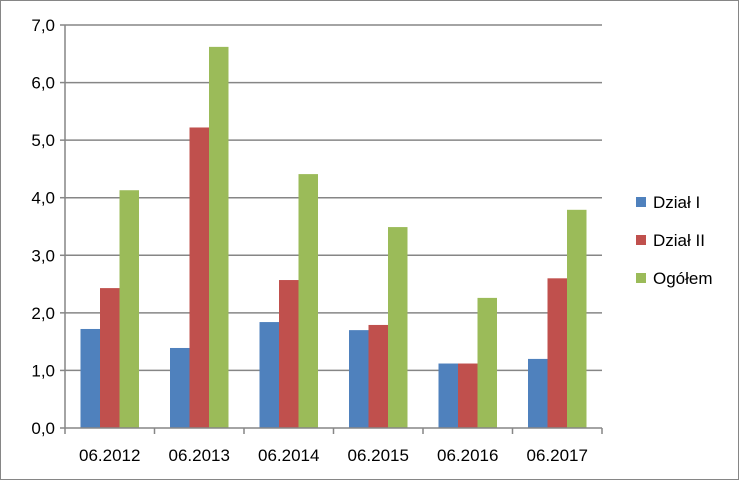 This screenshot has height=480, width=739. What do you see at coordinates (676, 202) in the screenshot?
I see `legend-label: Dział I` at bounding box center [676, 202].